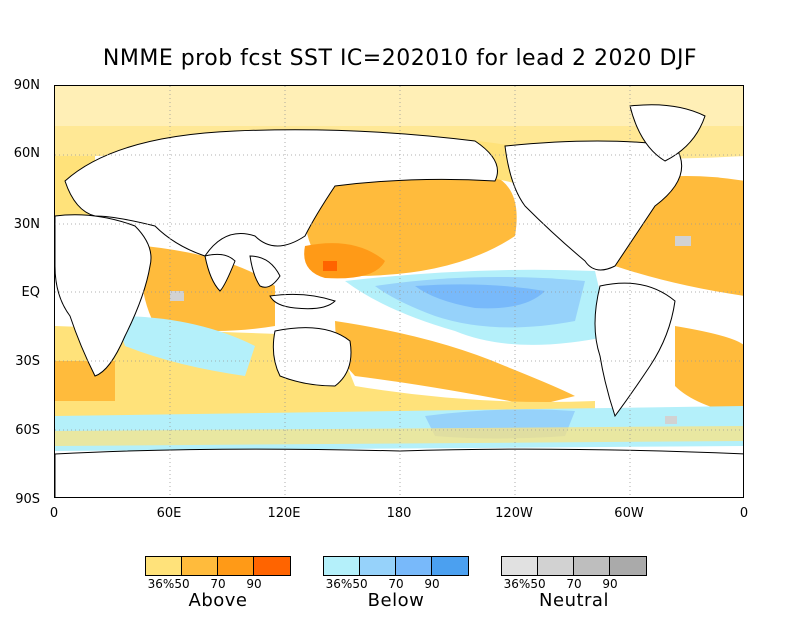 The width and height of the screenshot is (800, 618). Describe the element at coordinates (360, 584) in the screenshot. I see `legend-below-tick-2: 50` at that location.